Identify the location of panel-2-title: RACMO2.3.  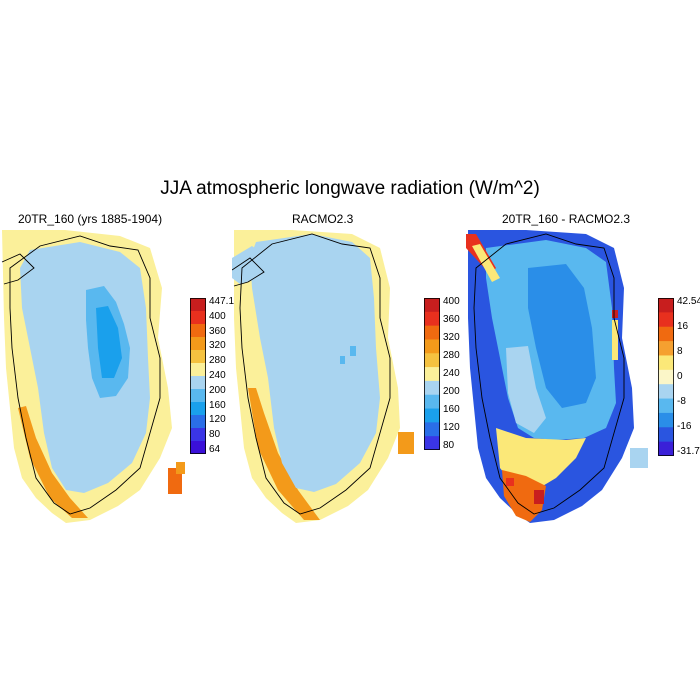
(323, 219).